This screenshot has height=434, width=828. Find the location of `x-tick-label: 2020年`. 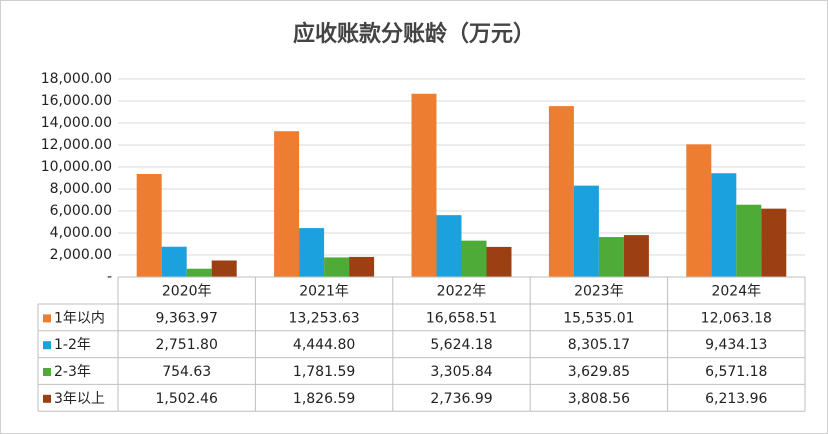

x-tick-label: 2020年 is located at coordinates (187, 292).